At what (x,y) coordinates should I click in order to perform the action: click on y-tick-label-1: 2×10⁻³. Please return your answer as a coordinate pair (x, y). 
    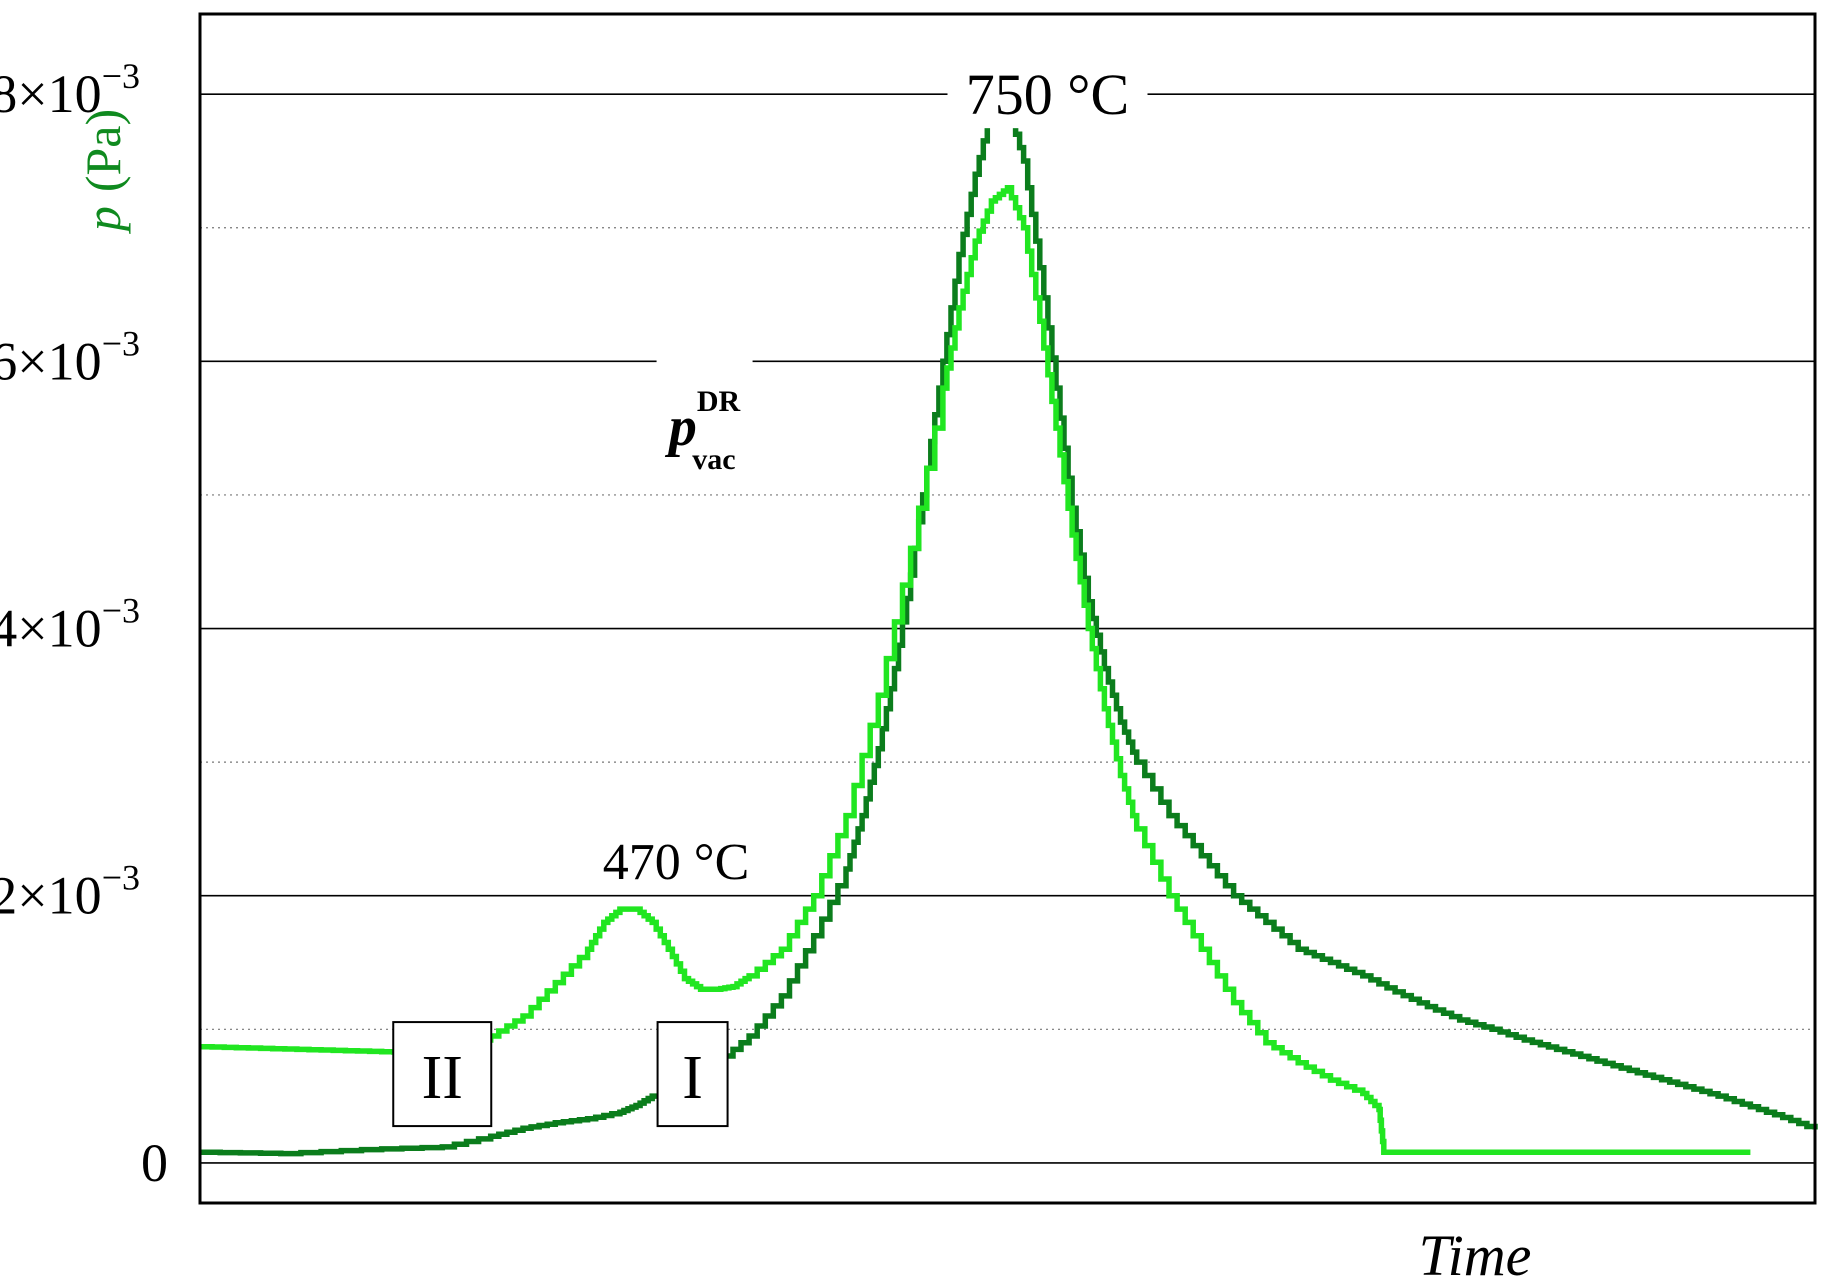
    Looking at the image, I should click on (70, 892).